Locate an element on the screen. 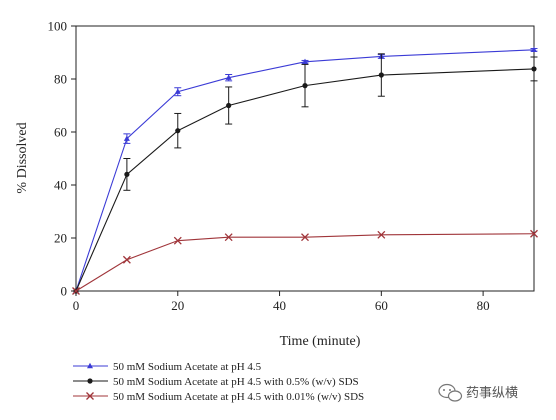  x-tick-label: 60 is located at coordinates (381, 305).